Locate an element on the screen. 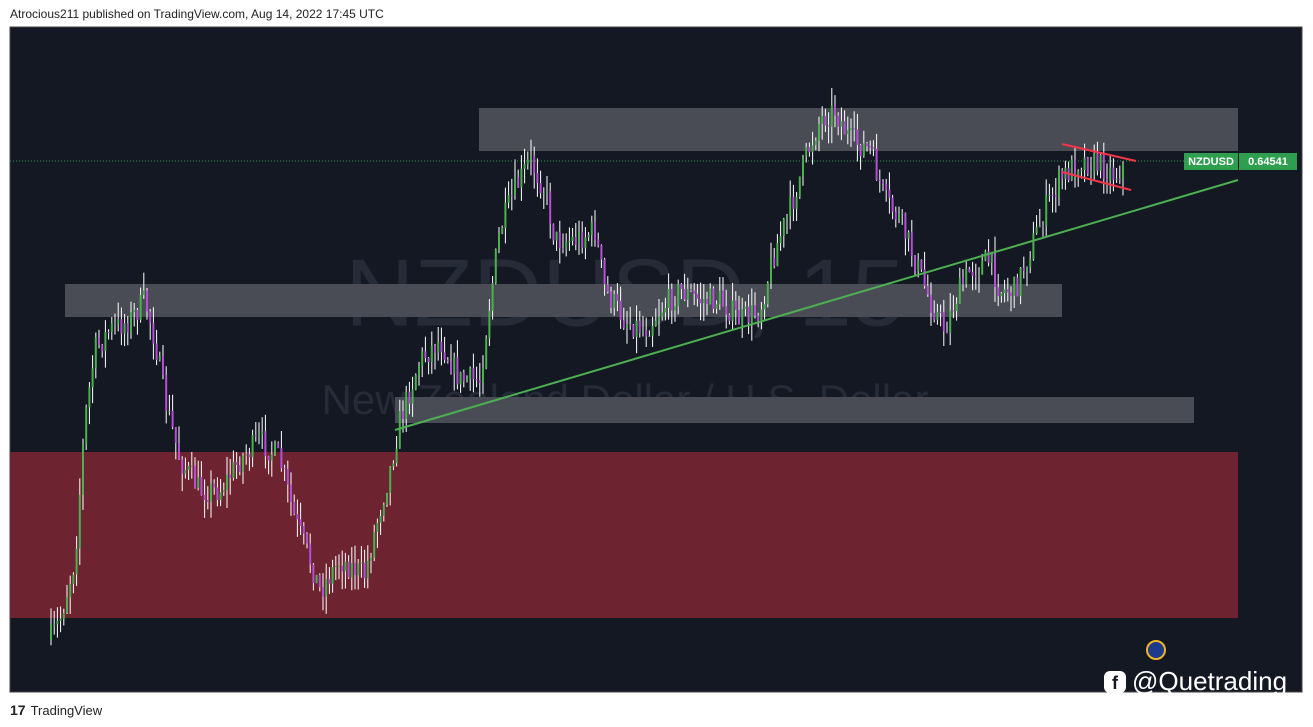 This screenshot has height=727, width=1313. symbol-label-box is located at coordinates (1211, 161).